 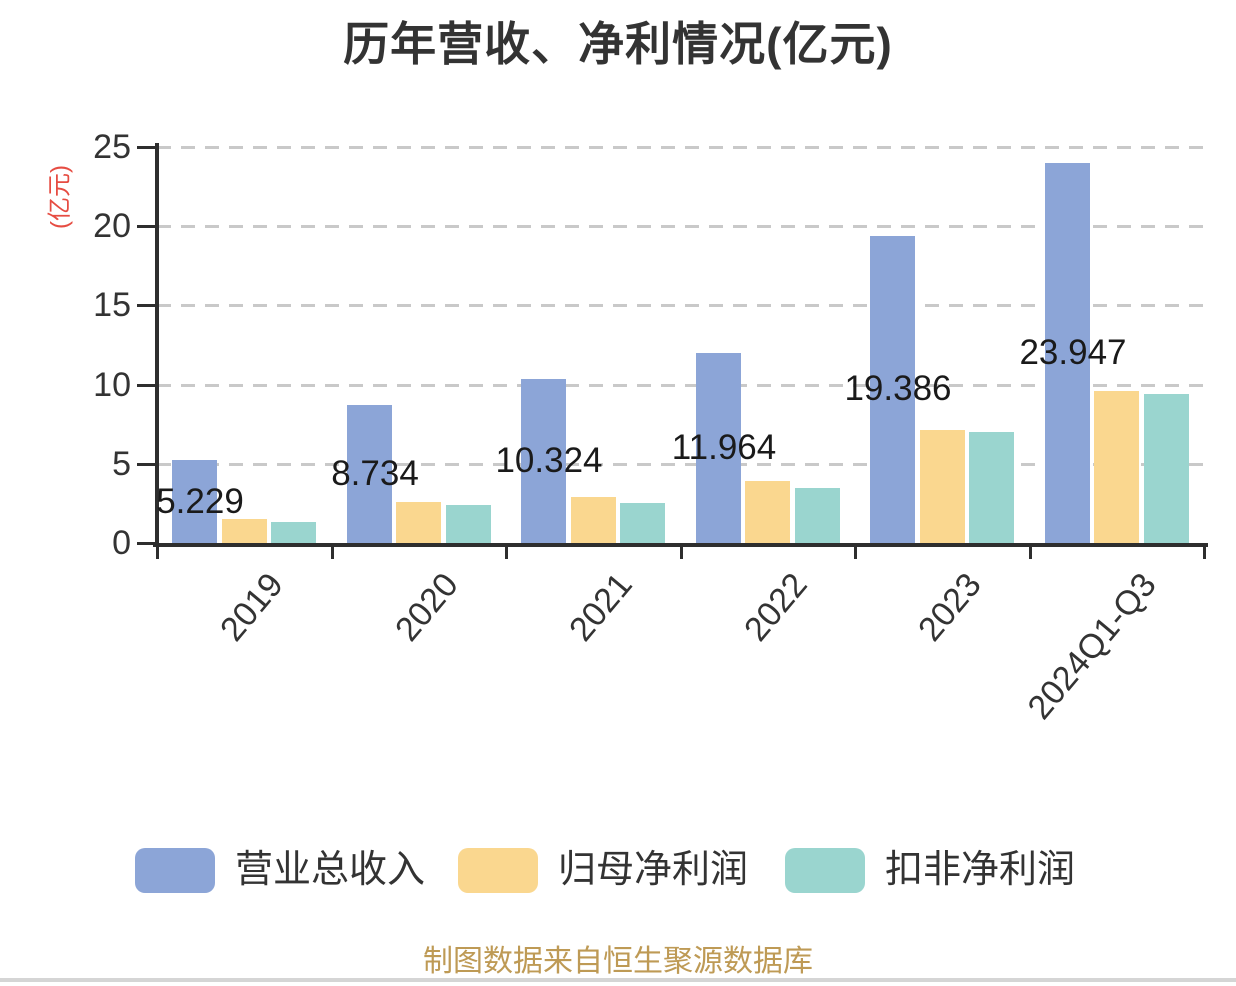 I want to click on bar-revenue-2020, so click(x=369, y=474).